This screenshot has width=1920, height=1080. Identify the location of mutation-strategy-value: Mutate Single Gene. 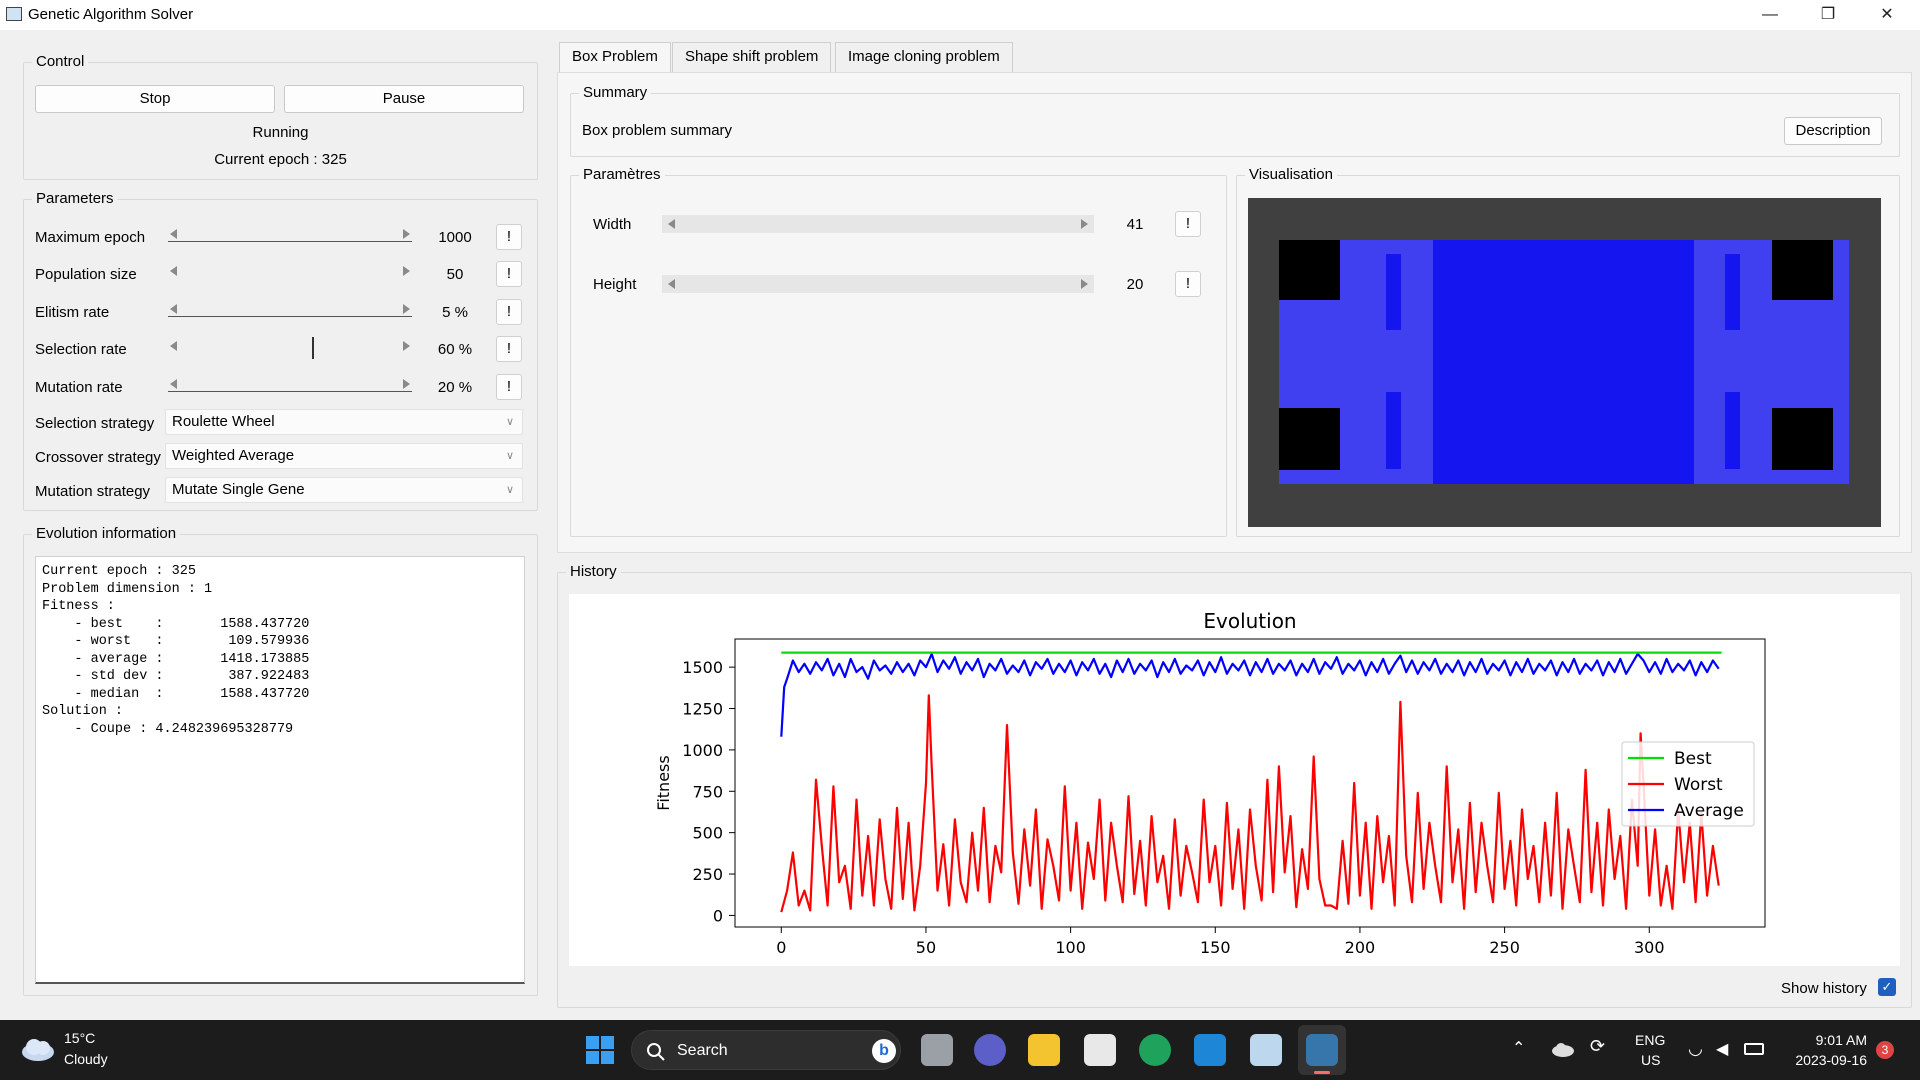
(238, 489).